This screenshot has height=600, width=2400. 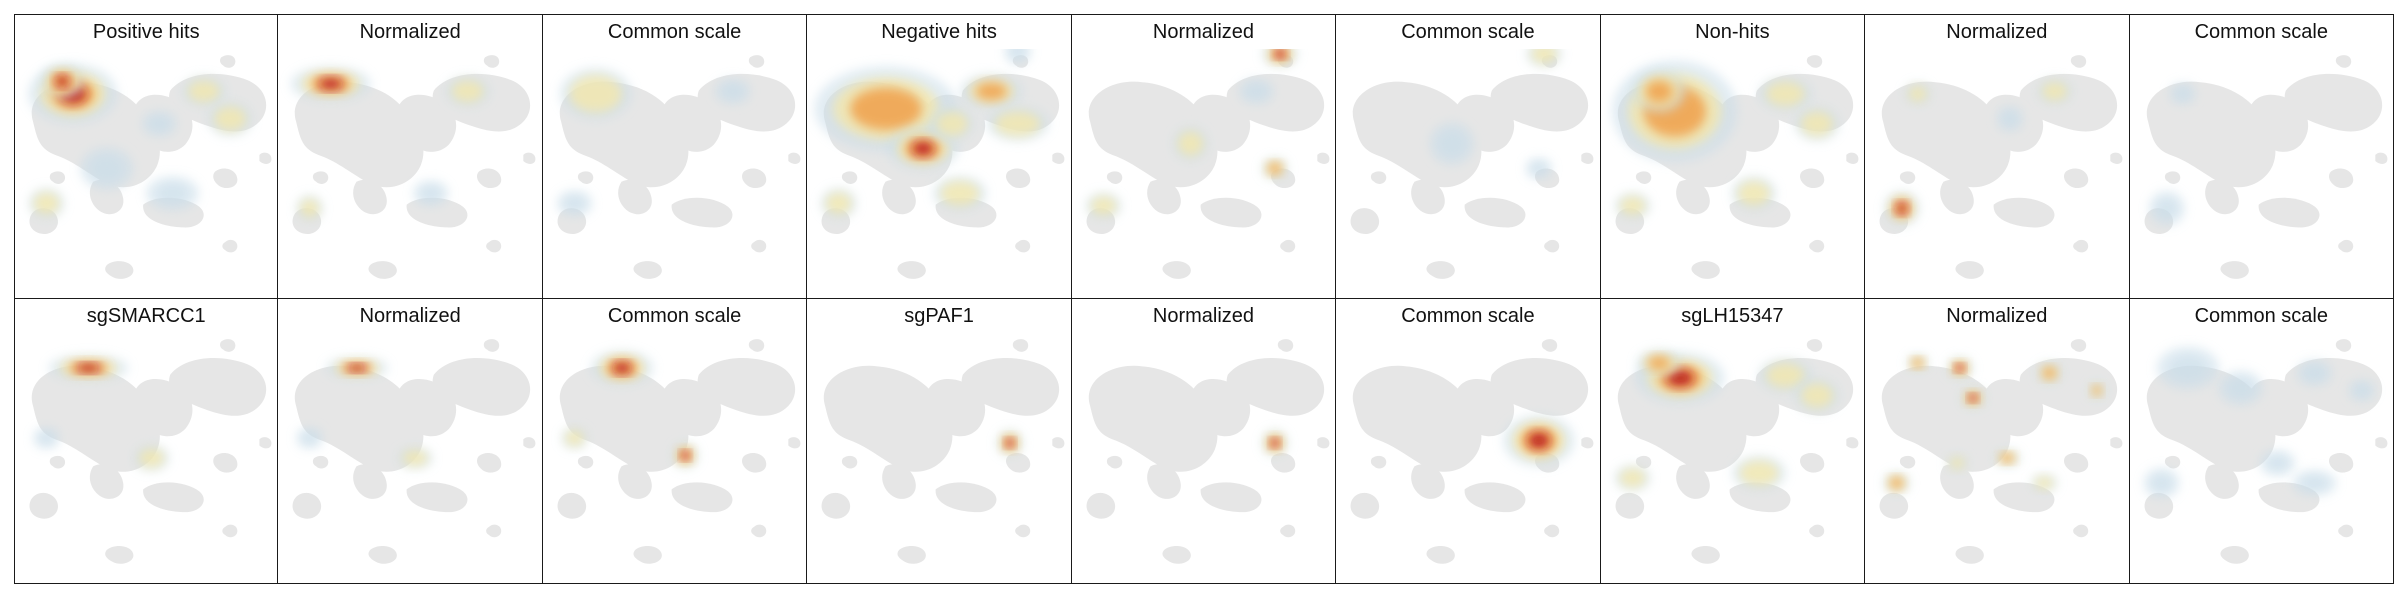 I want to click on density-panel: sgLH15347, so click(x=1733, y=441).